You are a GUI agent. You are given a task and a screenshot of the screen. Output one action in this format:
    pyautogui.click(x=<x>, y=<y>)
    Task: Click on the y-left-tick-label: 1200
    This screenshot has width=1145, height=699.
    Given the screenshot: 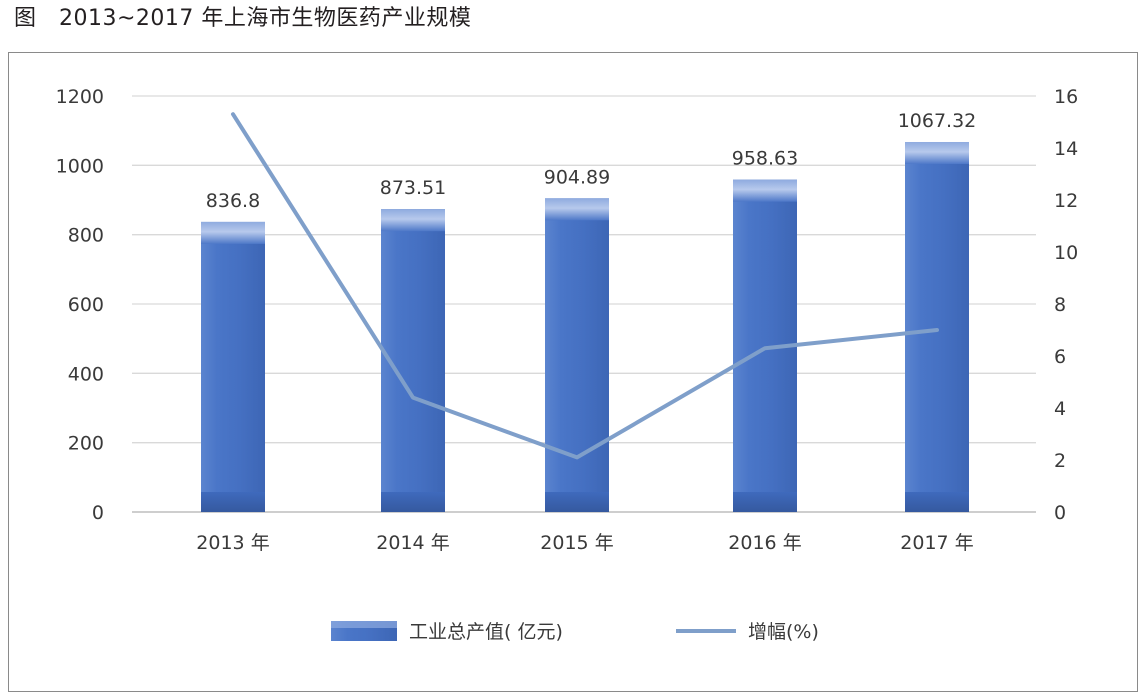 What is the action you would take?
    pyautogui.click(x=80, y=97)
    